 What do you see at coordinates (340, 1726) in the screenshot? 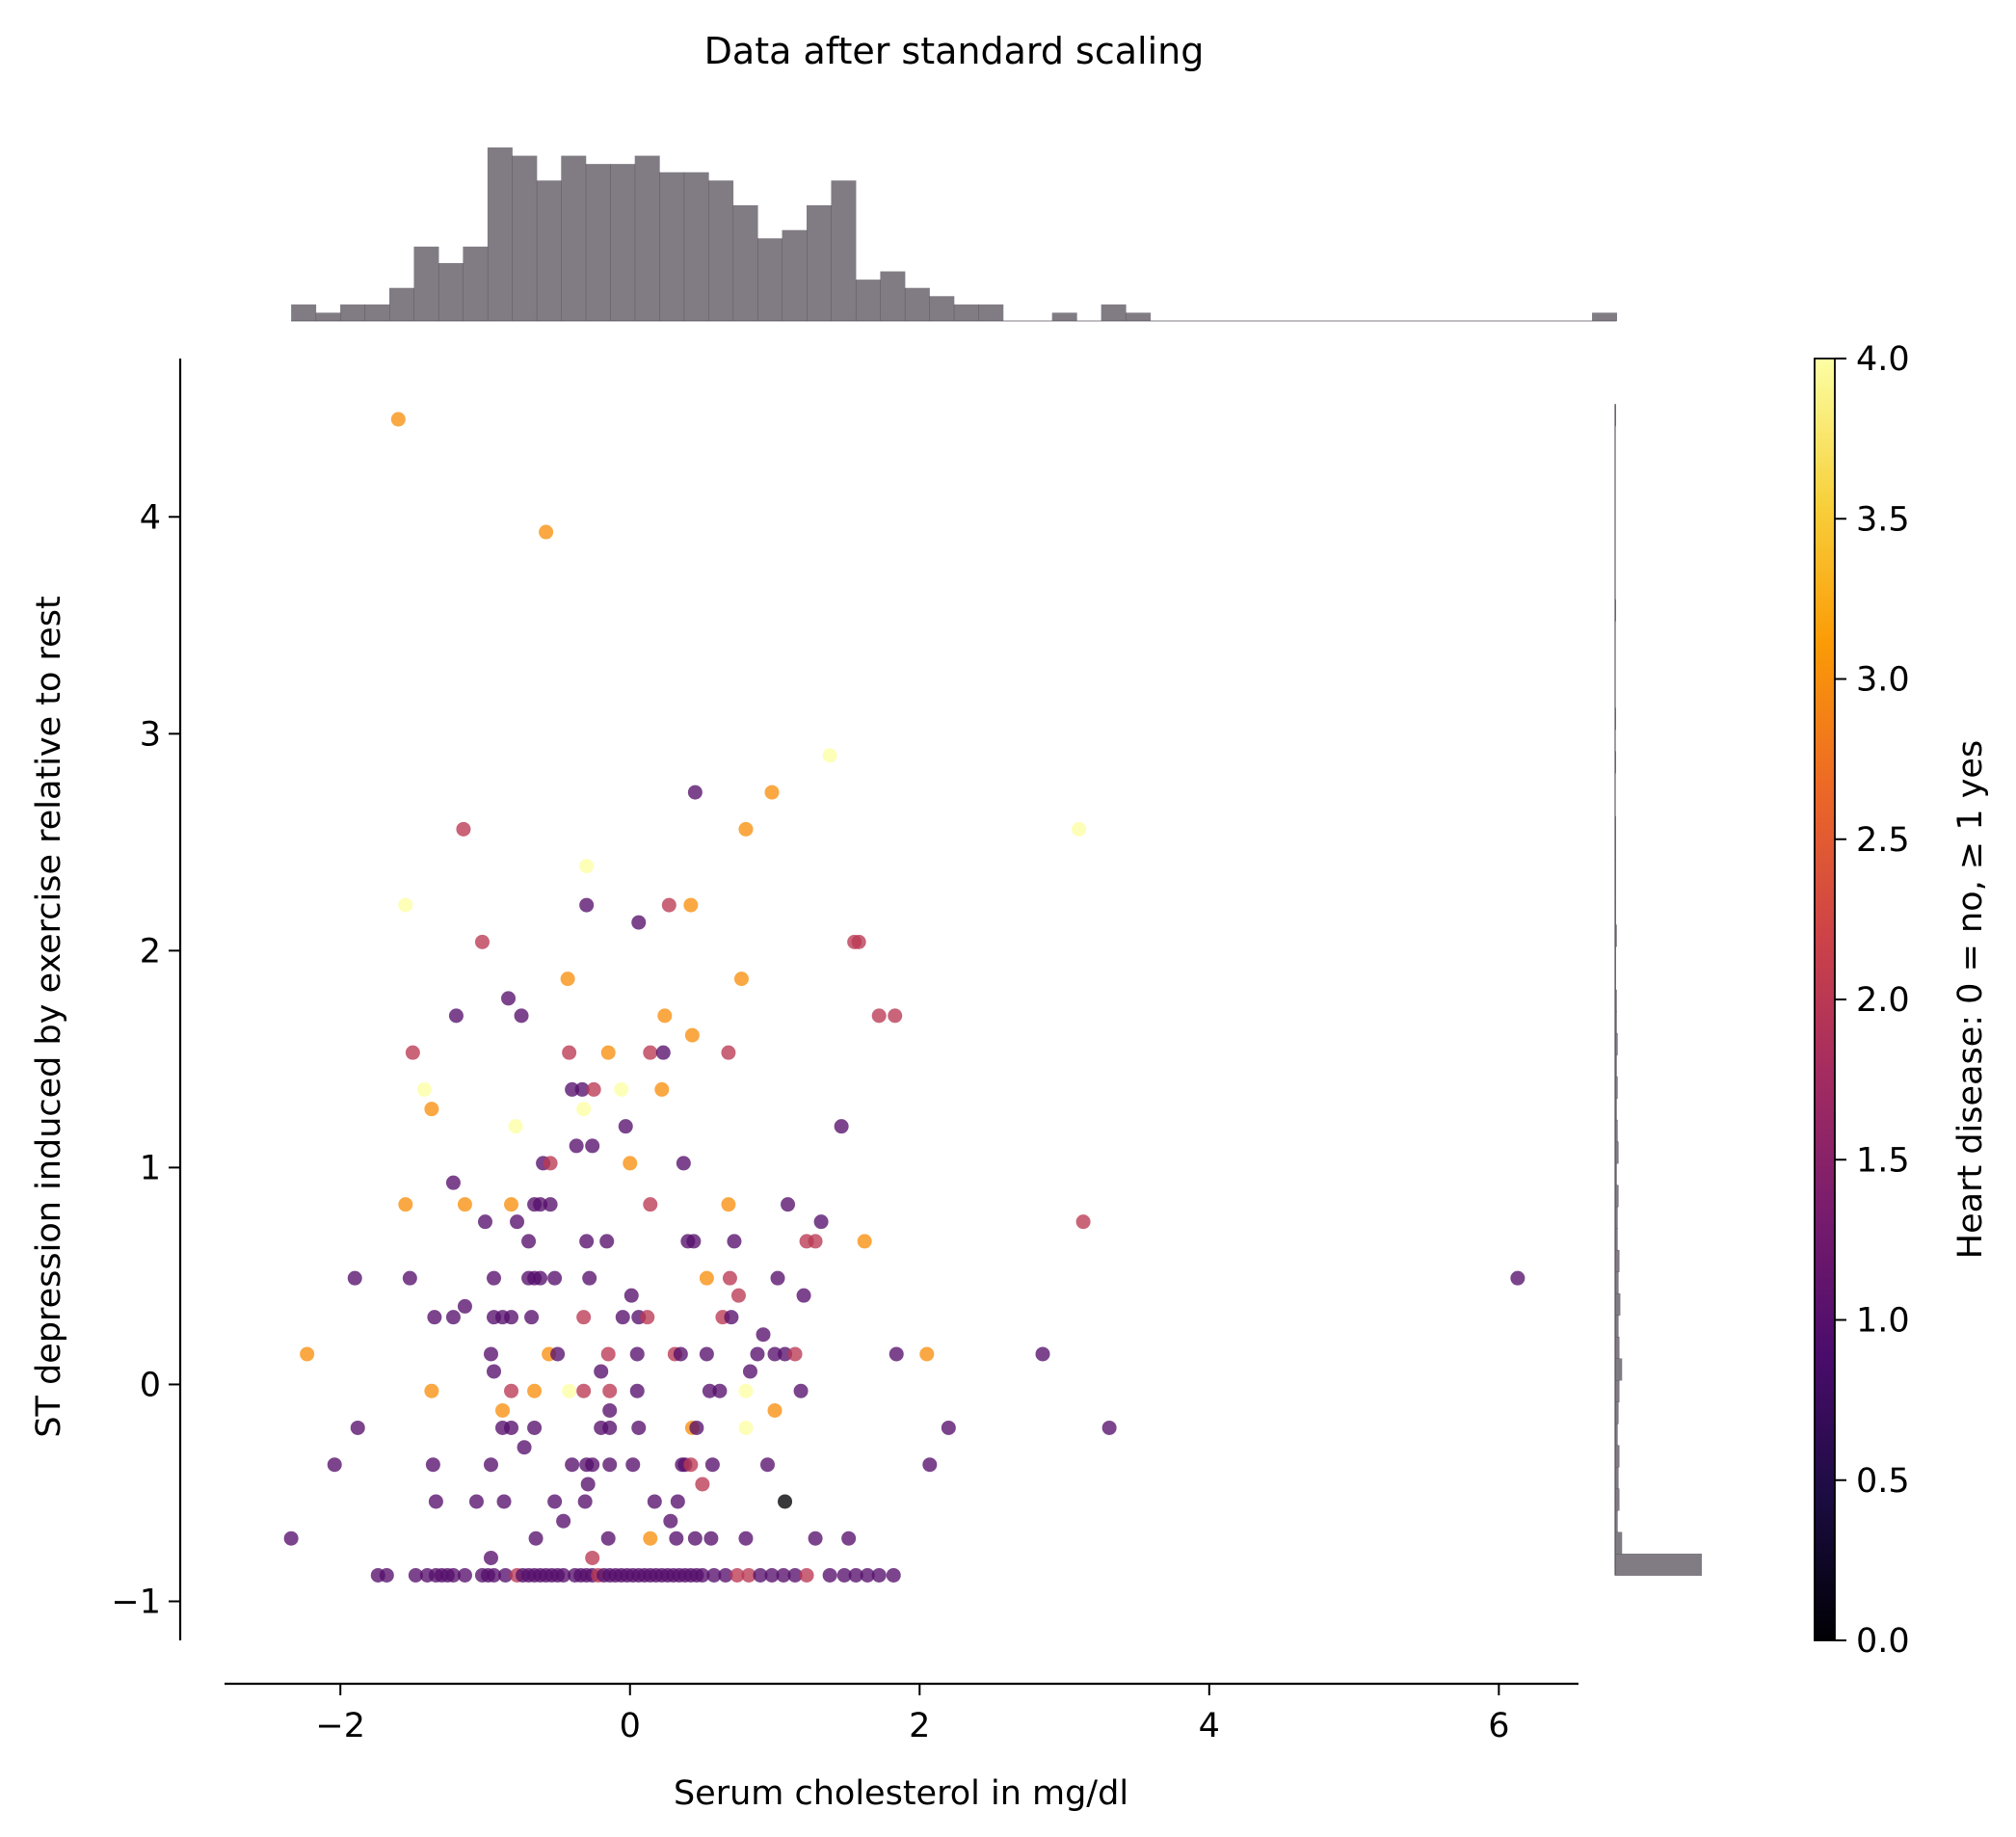
I see `x-tick-label: −2` at bounding box center [340, 1726].